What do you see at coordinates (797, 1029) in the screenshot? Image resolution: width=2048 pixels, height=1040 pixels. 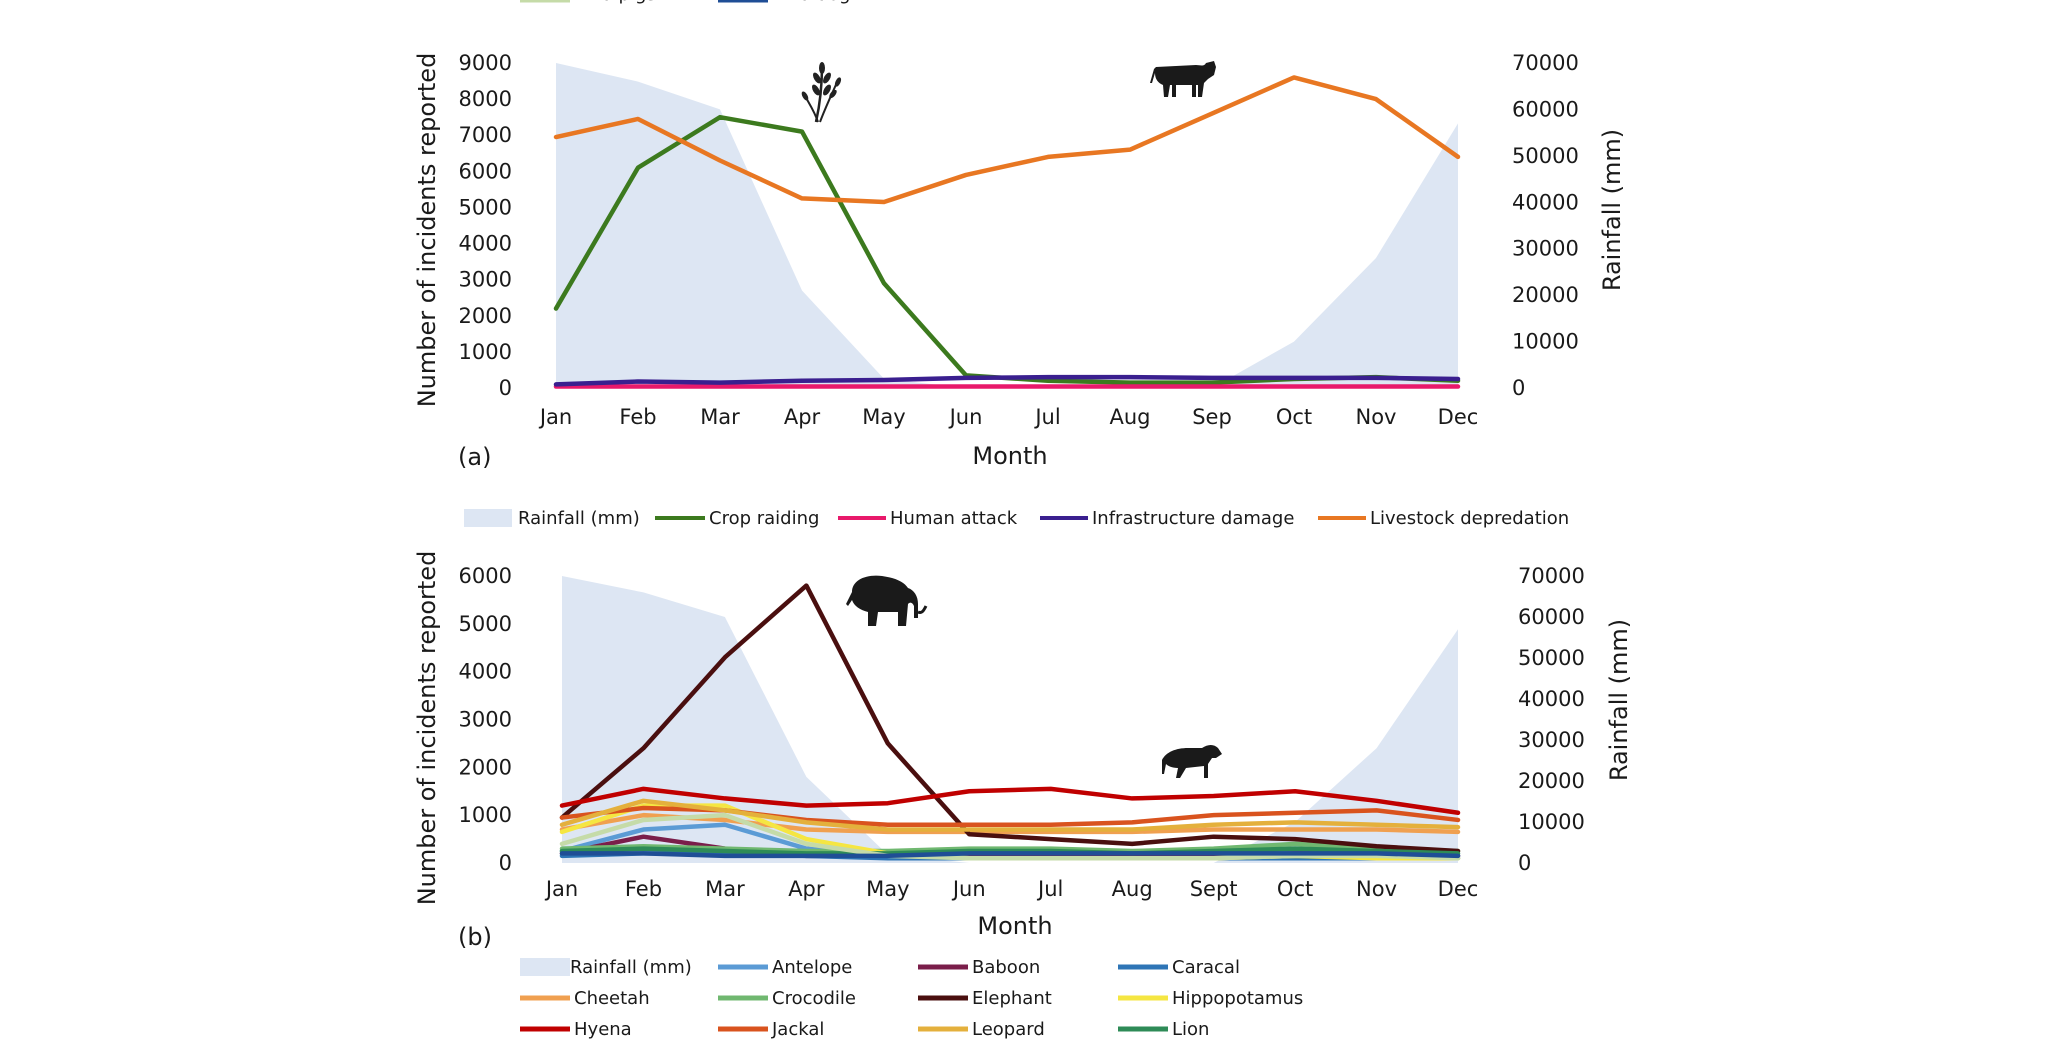 I see `legend-label: Jackal` at bounding box center [797, 1029].